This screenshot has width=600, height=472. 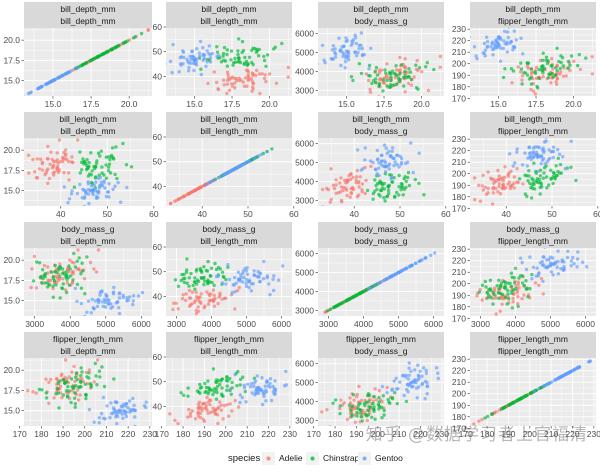 What do you see at coordinates (229, 62) in the screenshot?
I see `plot-background` at bounding box center [229, 62].